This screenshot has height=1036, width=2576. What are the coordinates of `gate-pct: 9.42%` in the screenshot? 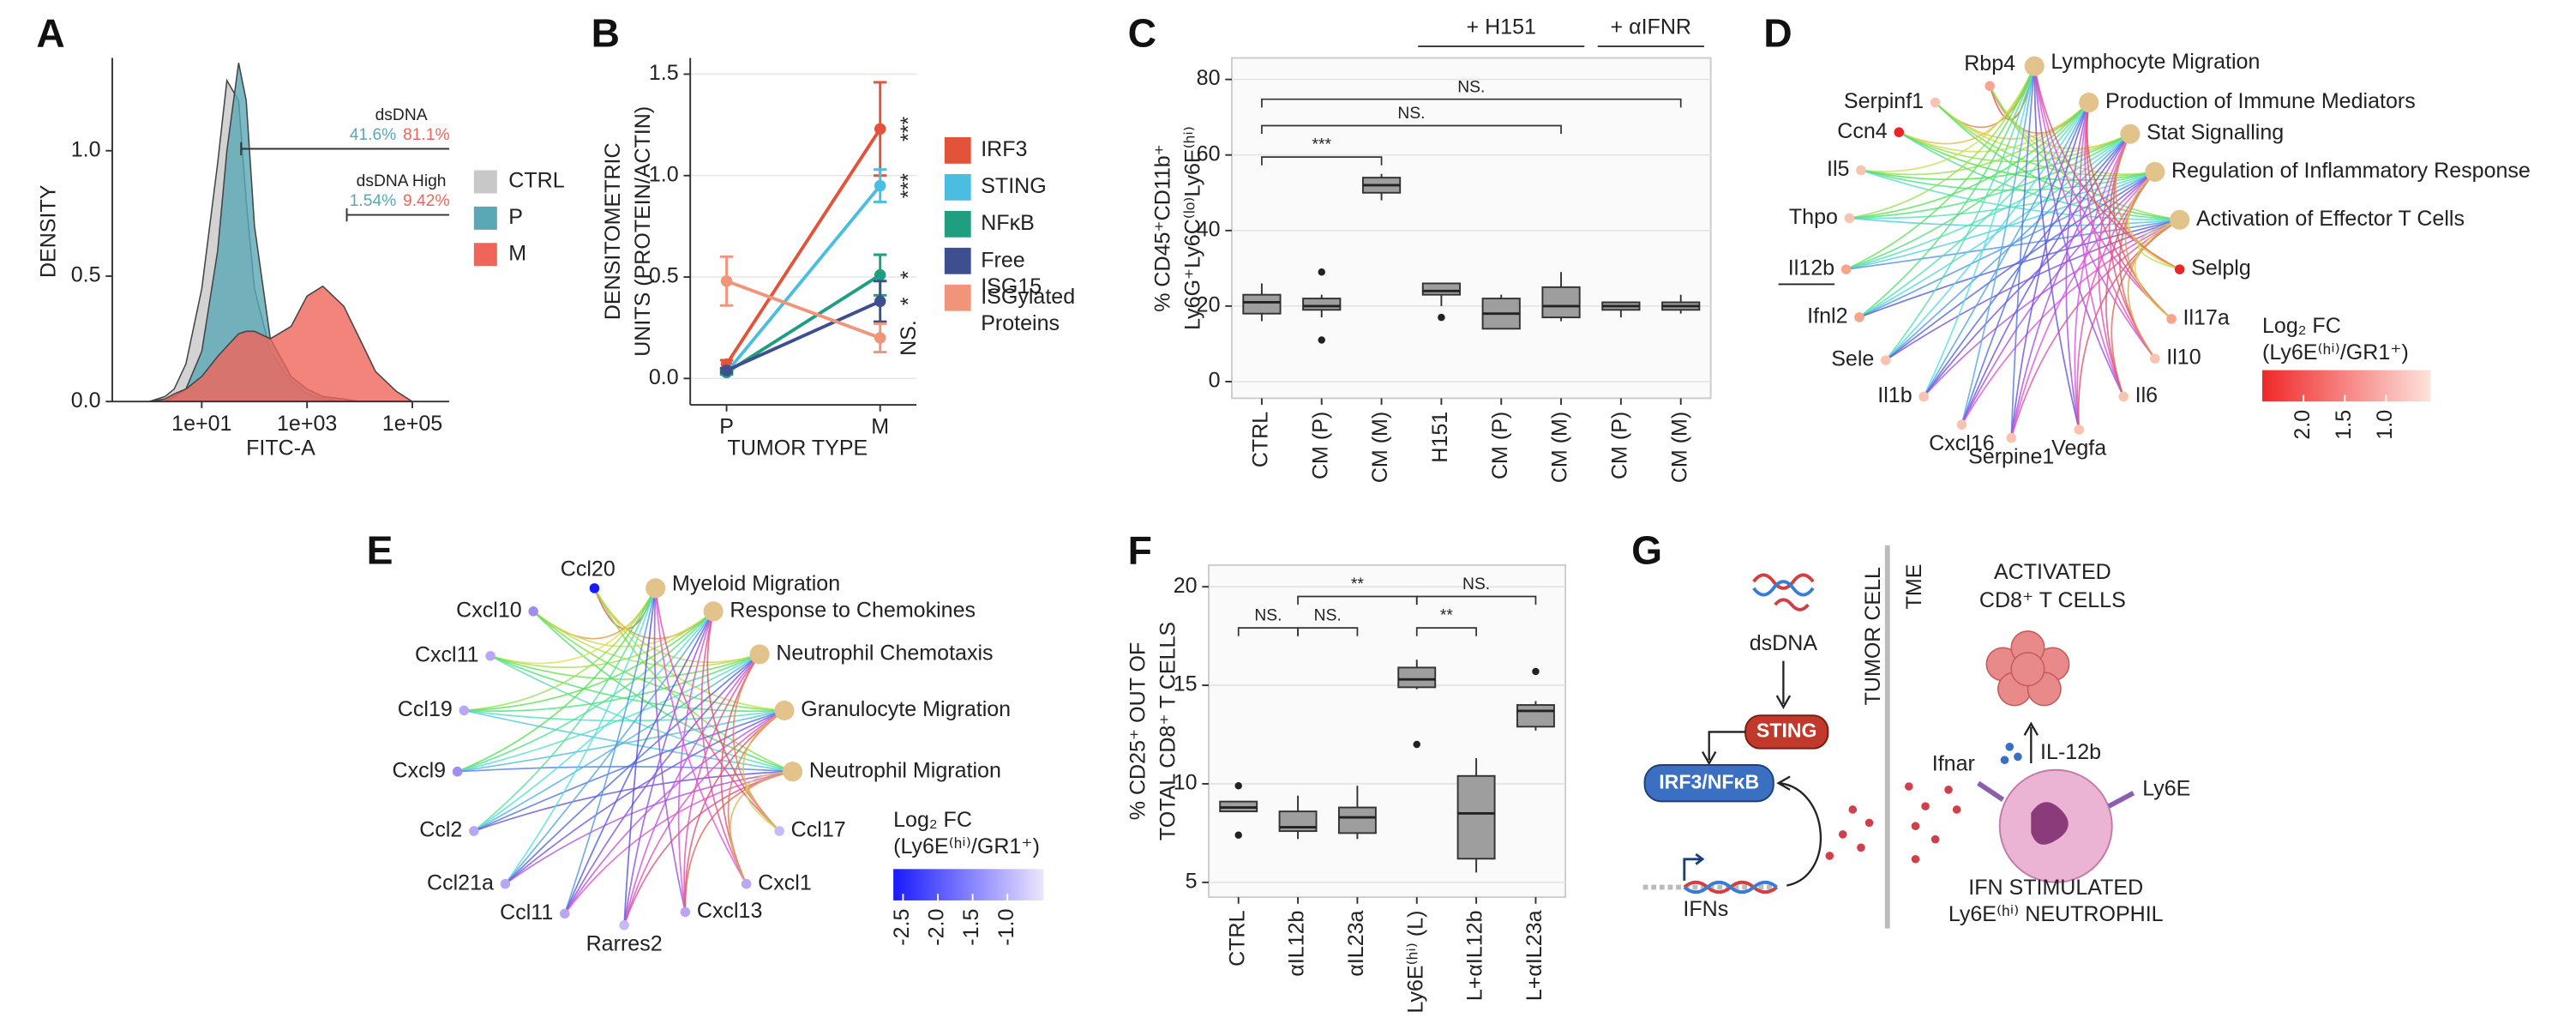 It's located at (426, 201).